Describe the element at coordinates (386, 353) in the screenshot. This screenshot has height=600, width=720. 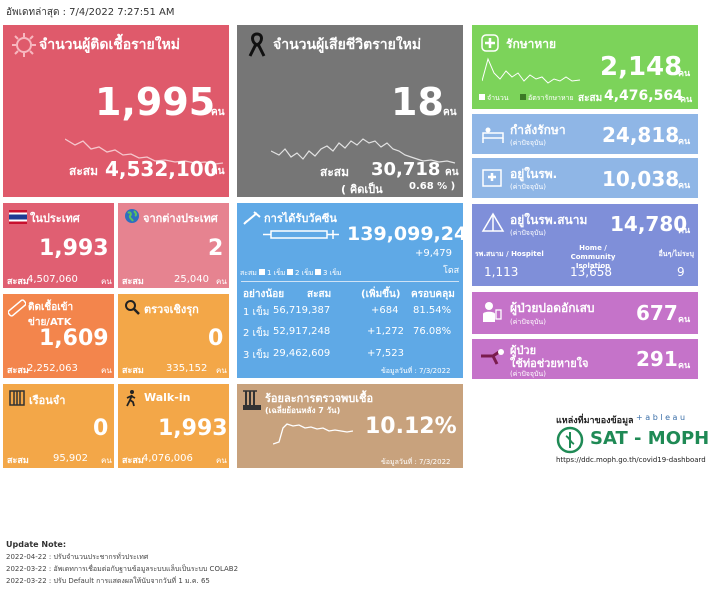
I see `vaccine-row-3-inc: +7,523` at that location.